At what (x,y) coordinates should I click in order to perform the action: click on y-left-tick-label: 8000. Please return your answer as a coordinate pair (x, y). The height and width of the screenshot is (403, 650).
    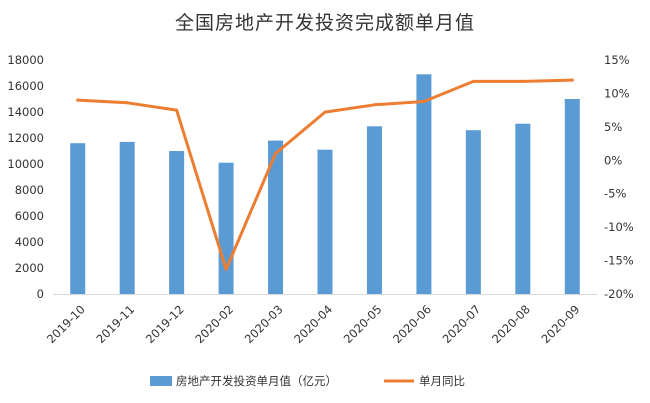
    Looking at the image, I should click on (29, 190).